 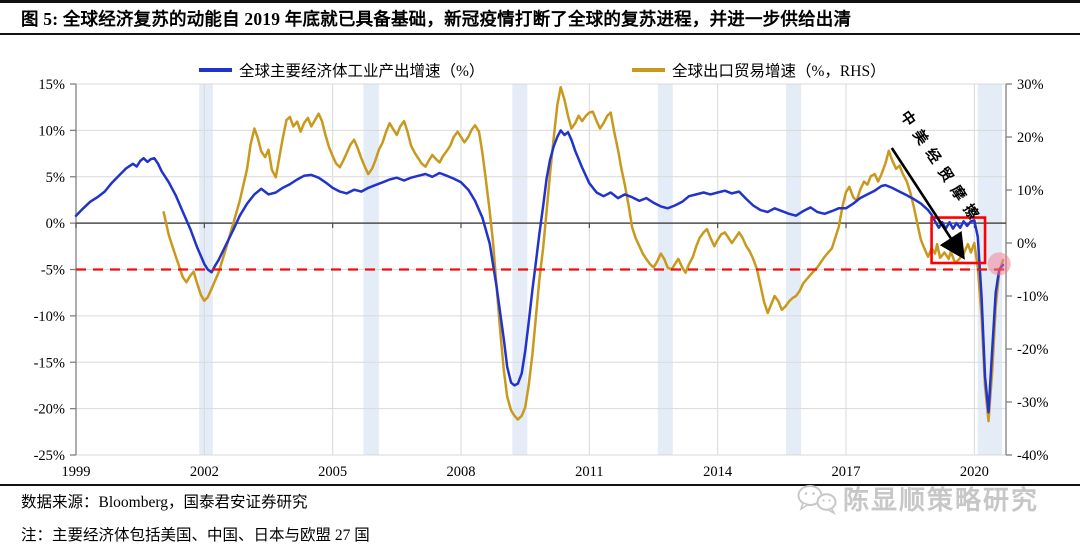 I want to click on highlight-box, so click(x=958, y=240).